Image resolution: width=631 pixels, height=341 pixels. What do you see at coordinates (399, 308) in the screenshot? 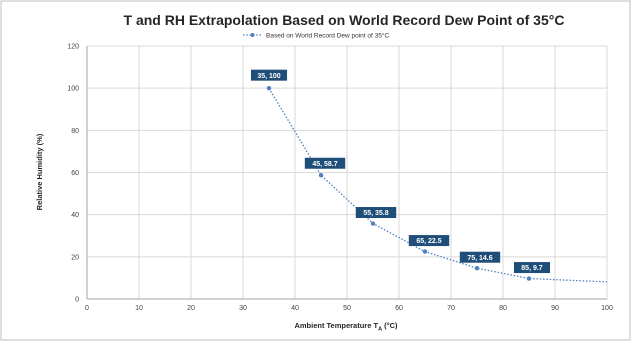
I see `x-tick-label: 60` at bounding box center [399, 308].